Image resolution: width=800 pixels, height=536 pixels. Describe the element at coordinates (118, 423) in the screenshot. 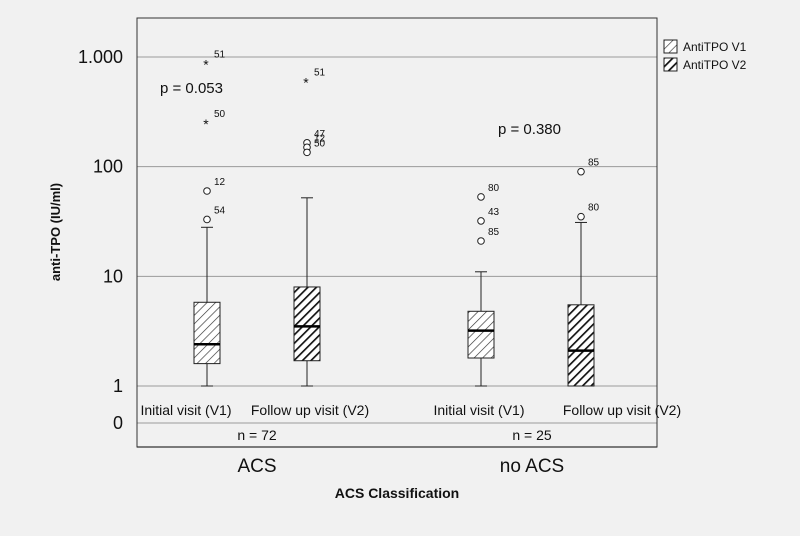

I see `y-tick-label: 0` at that location.